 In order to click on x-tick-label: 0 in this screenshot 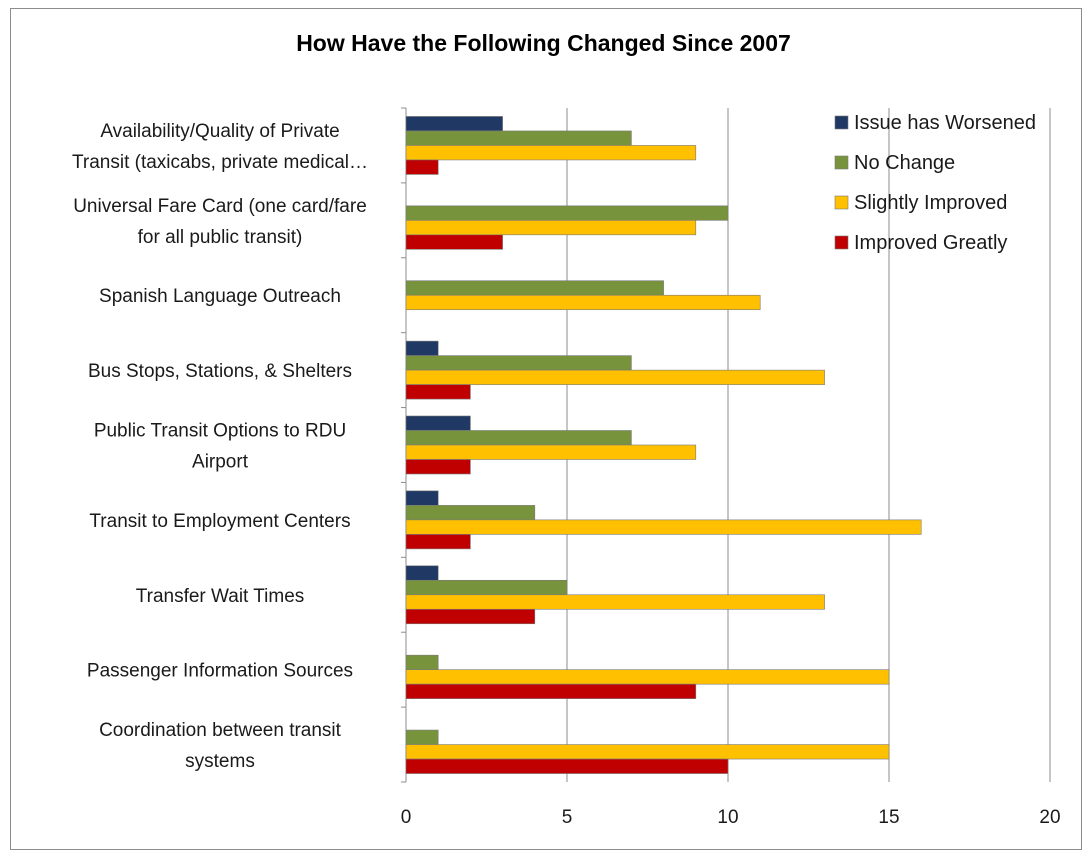, I will do `click(406, 817)`.